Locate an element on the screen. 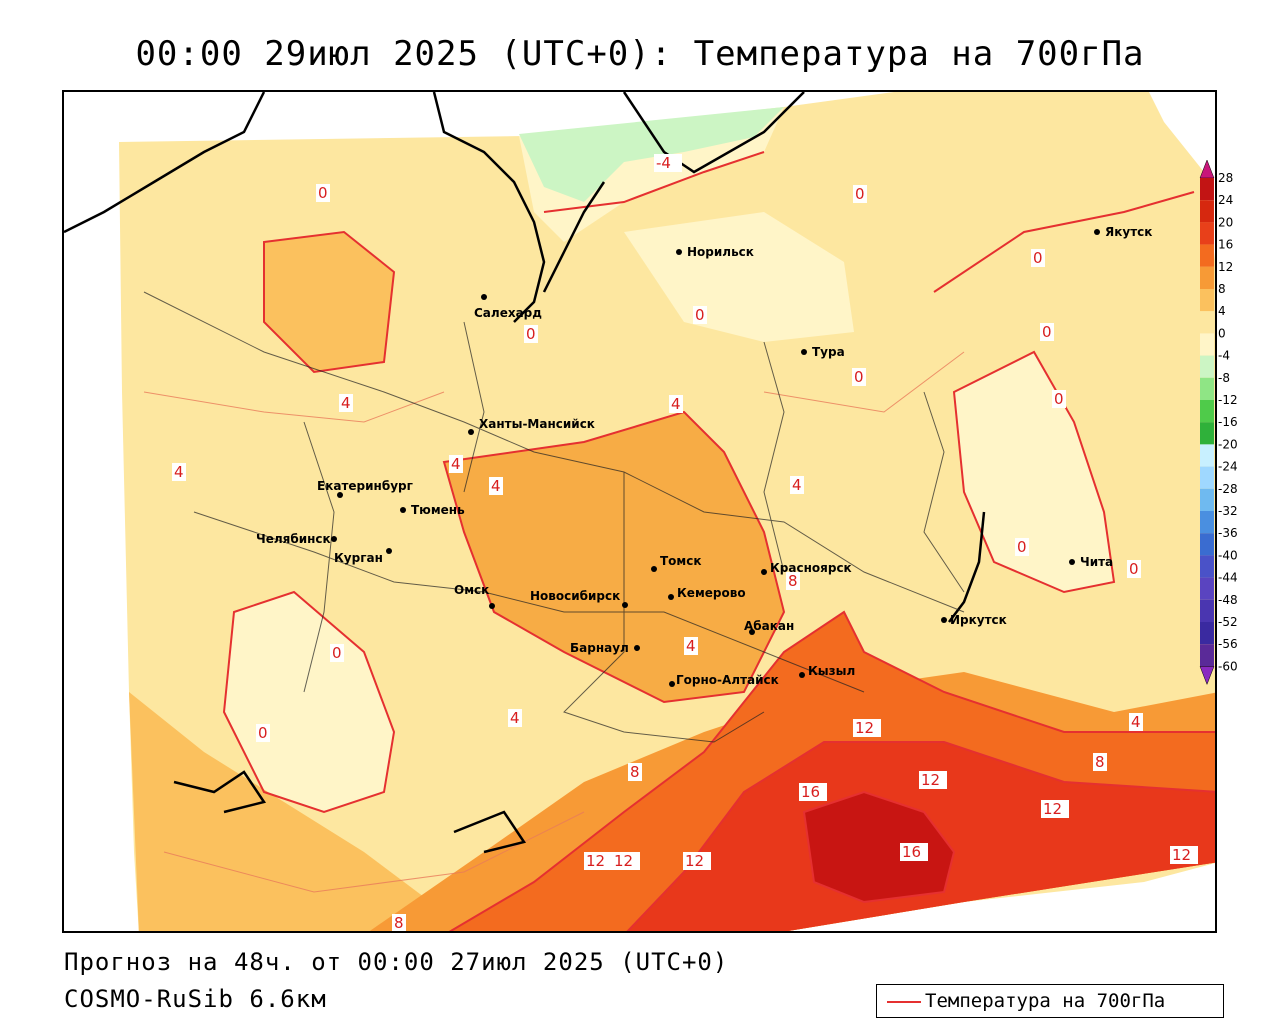 This screenshot has width=1280, height=1024. city-ekaterinburg: Екатеринбург is located at coordinates (365, 488).